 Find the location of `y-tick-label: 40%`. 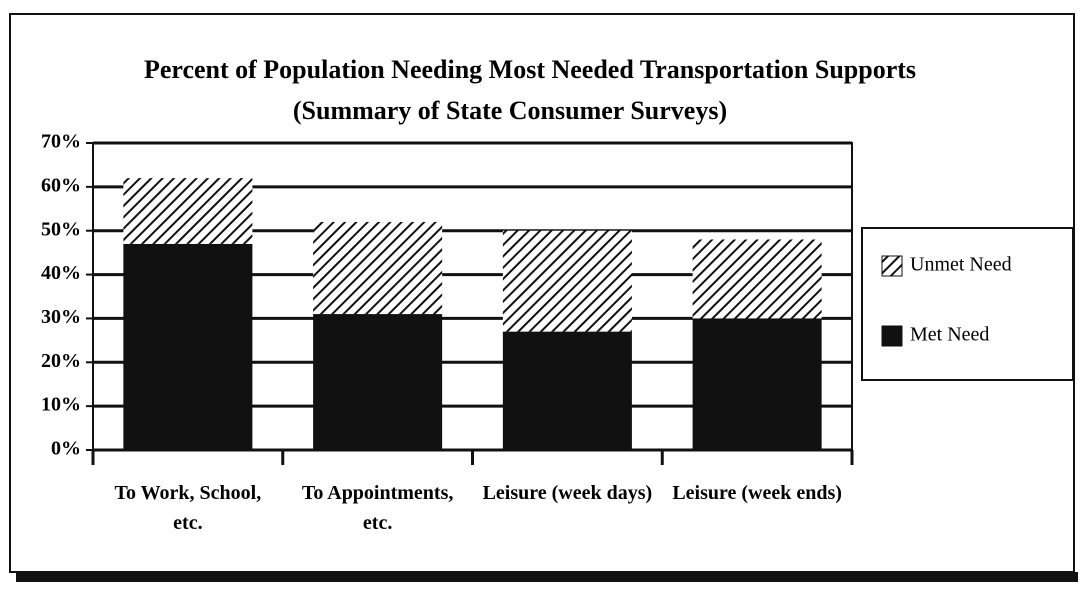

y-tick-label: 40% is located at coordinates (61, 273).